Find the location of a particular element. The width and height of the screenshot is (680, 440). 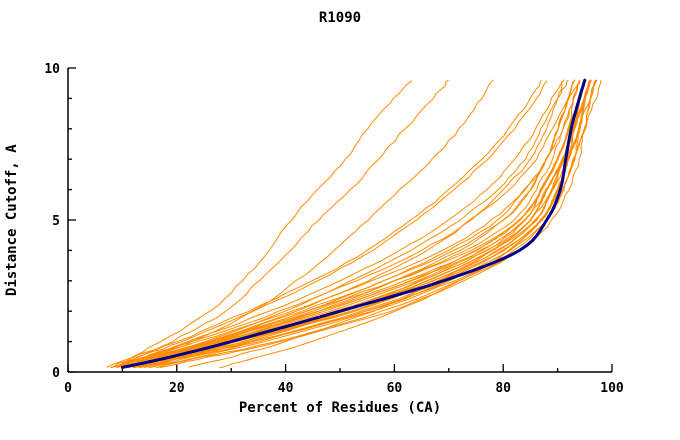

y-tick-label: 10 is located at coordinates (52, 69).